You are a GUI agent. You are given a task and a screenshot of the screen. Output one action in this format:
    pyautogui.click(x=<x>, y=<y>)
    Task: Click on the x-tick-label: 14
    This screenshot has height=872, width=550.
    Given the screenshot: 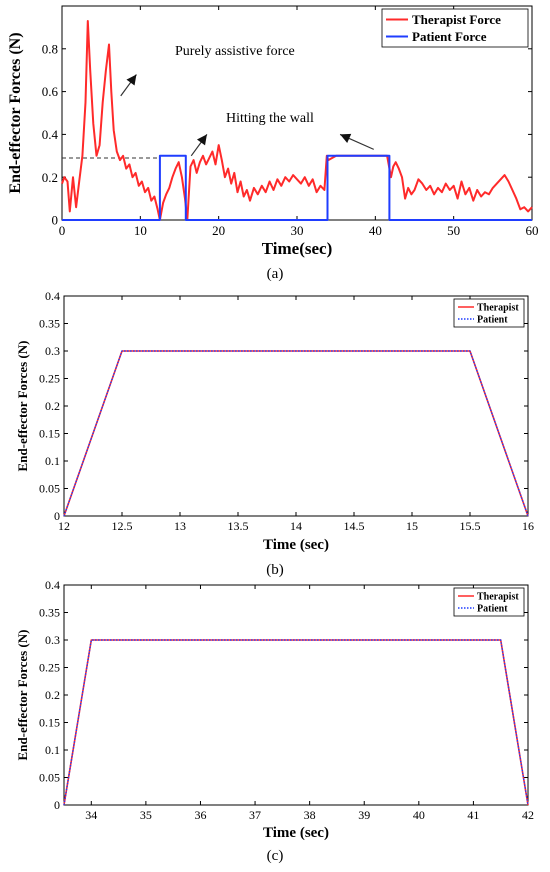 What is the action you would take?
    pyautogui.click(x=296, y=526)
    